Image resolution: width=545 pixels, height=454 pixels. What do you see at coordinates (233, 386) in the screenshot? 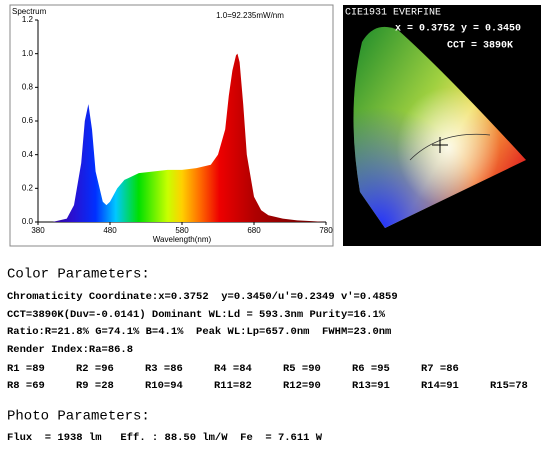
I see `render-index: R11=82` at bounding box center [233, 386].